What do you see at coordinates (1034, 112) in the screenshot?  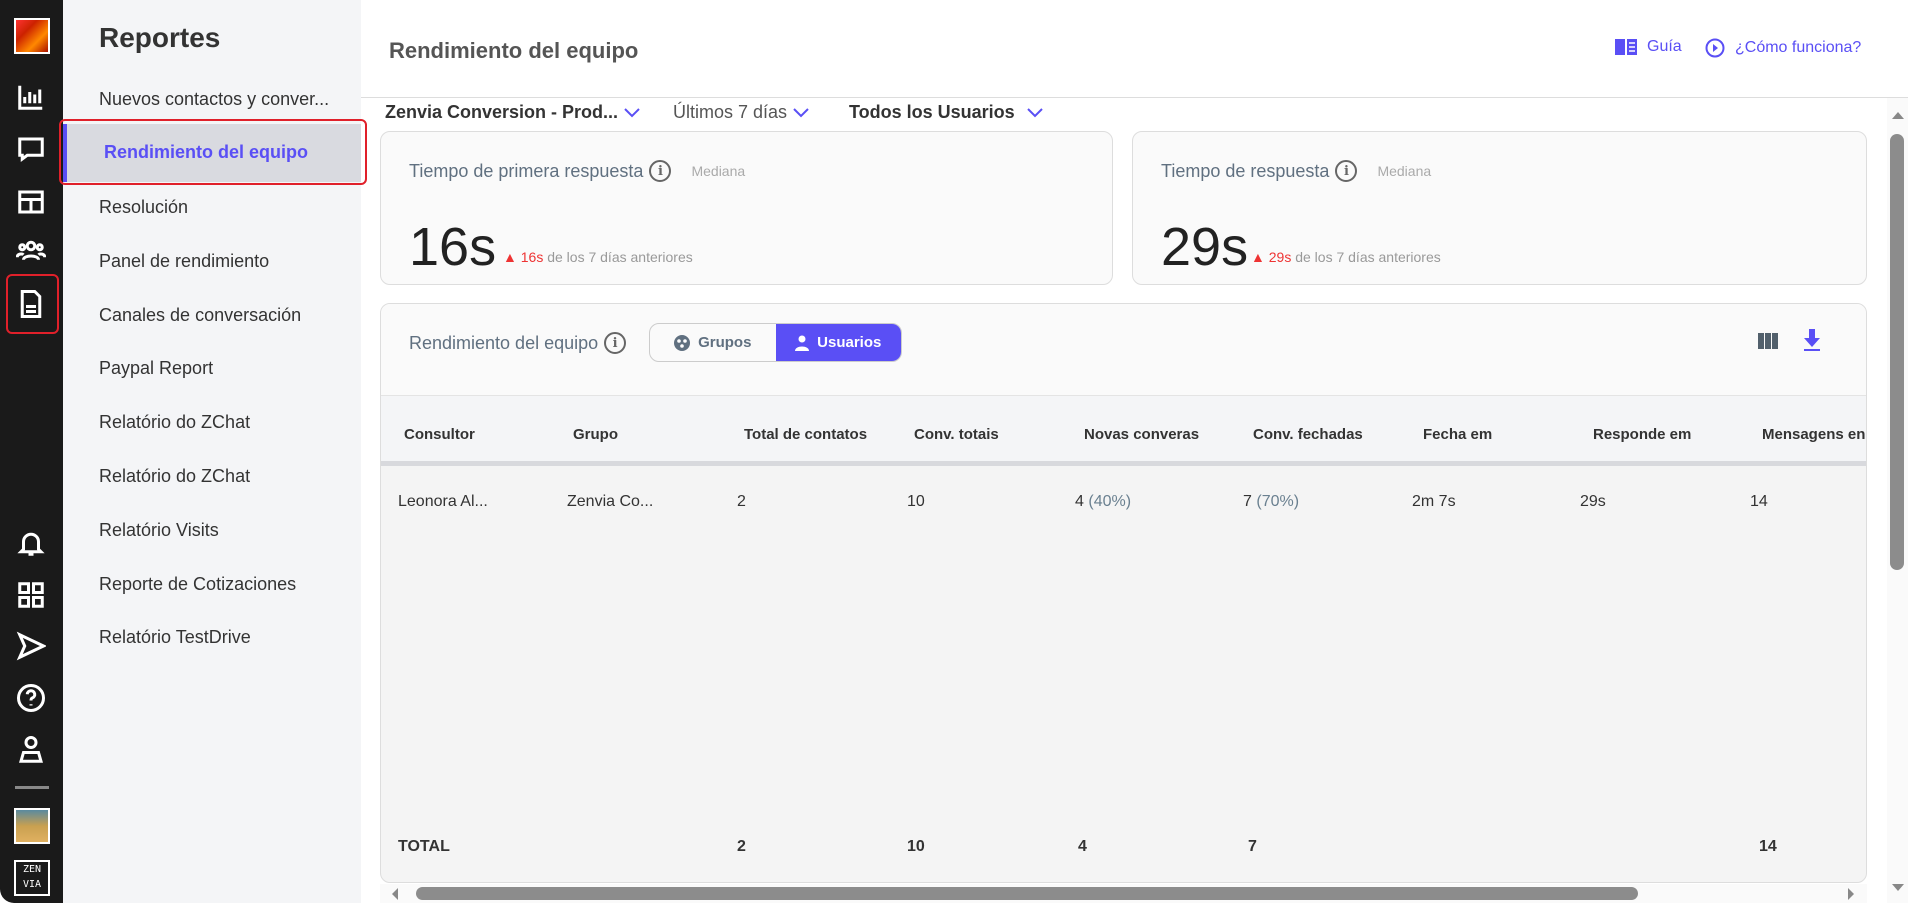 I see `chevron-down-icon` at bounding box center [1034, 112].